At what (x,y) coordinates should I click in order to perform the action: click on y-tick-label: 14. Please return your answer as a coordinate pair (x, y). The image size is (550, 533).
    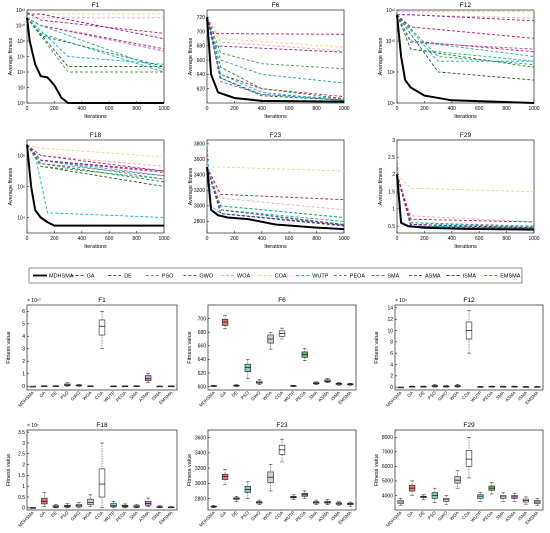
    Looking at the image, I should click on (390, 309).